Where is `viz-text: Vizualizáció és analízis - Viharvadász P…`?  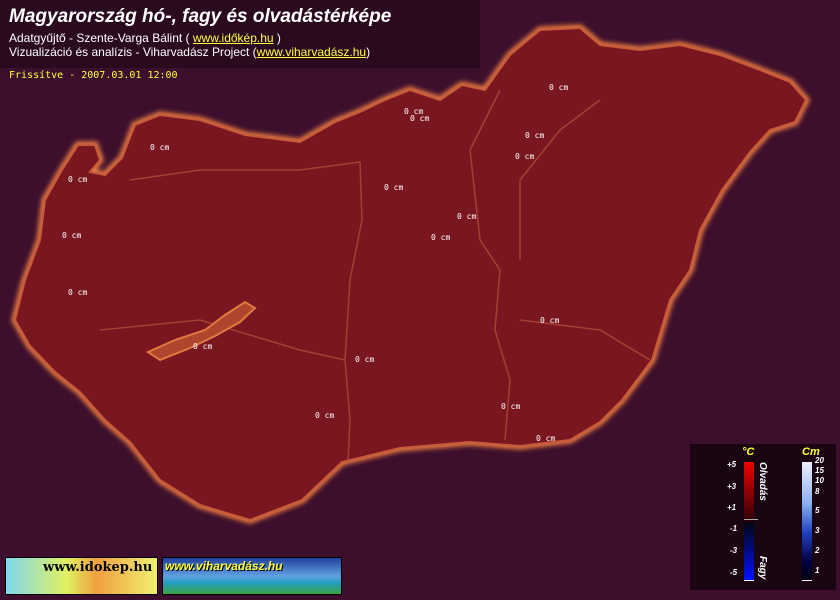
viz-text: Vizualizáció és analízis - Viharvadász P… is located at coordinates (133, 52).